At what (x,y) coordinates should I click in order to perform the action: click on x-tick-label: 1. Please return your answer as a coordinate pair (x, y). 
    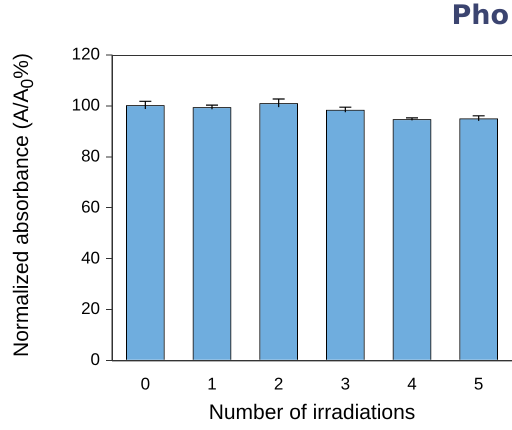
    Looking at the image, I should click on (212, 384).